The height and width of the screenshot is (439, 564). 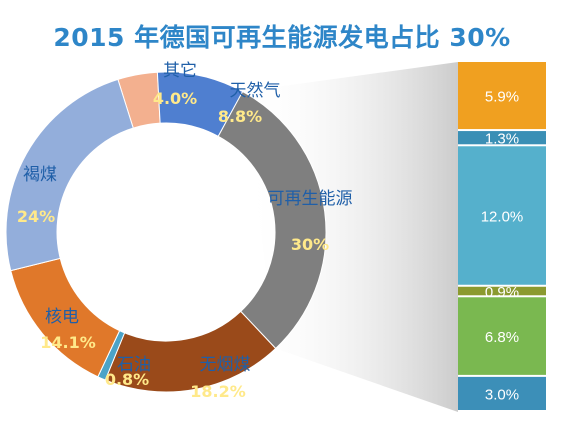 What do you see at coordinates (218, 391) in the screenshot?
I see `donut-label-value-3: 18.2%` at bounding box center [218, 391].